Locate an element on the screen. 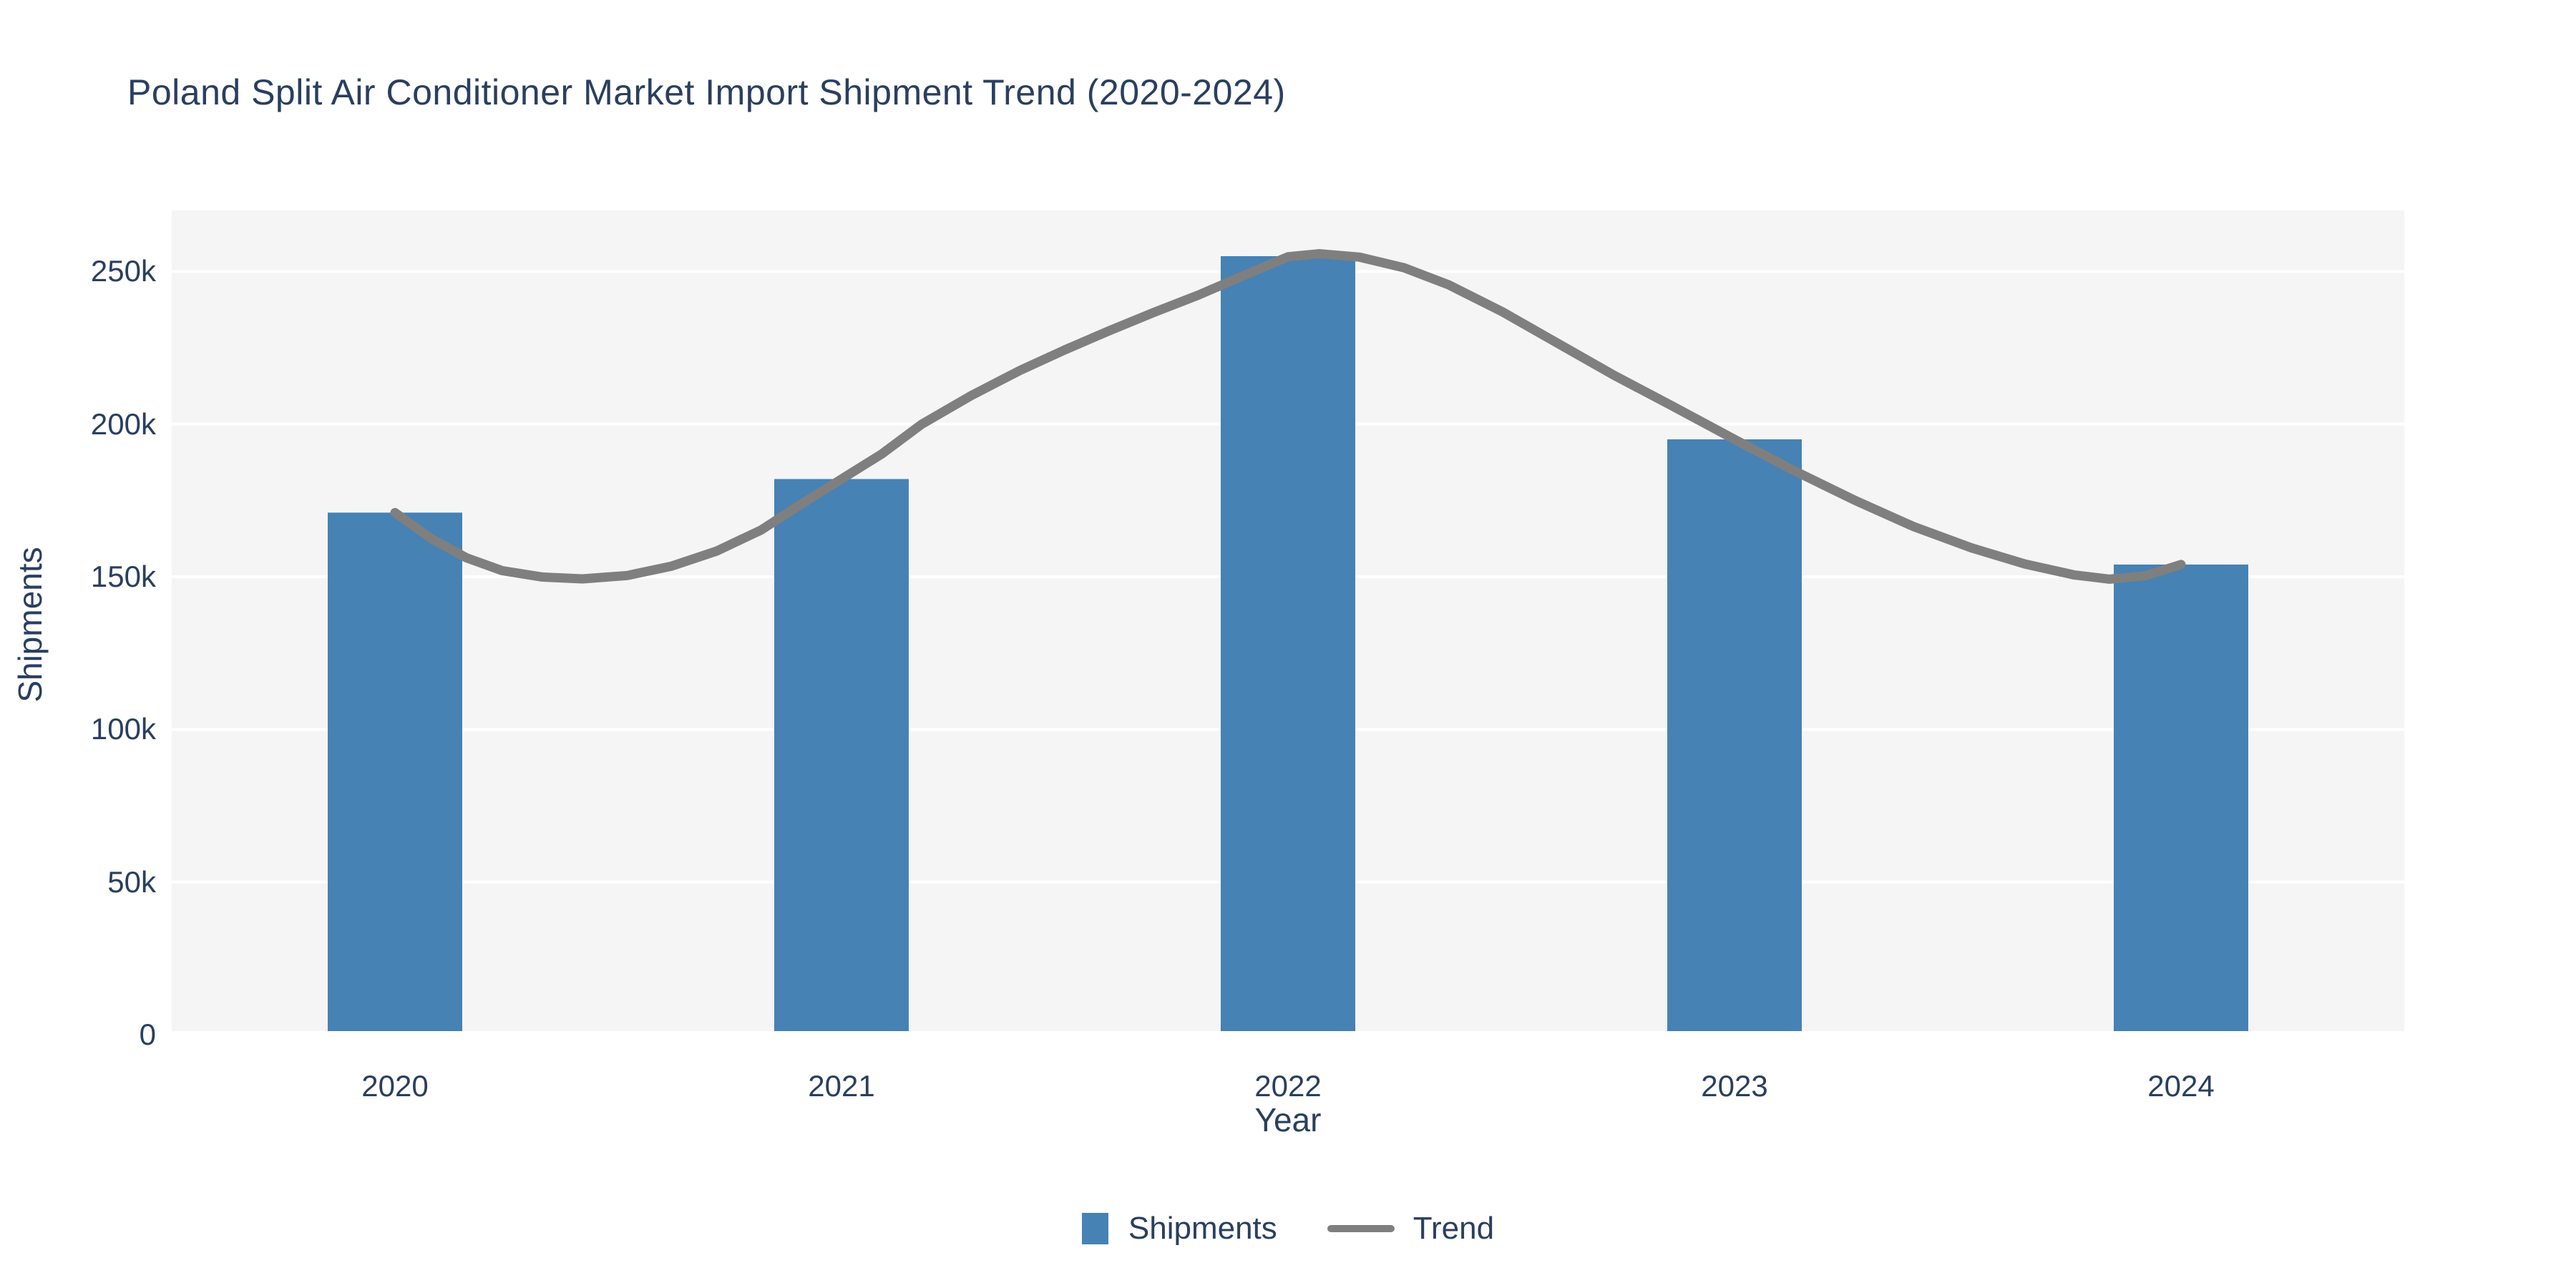  bar-2023 is located at coordinates (1734, 737).